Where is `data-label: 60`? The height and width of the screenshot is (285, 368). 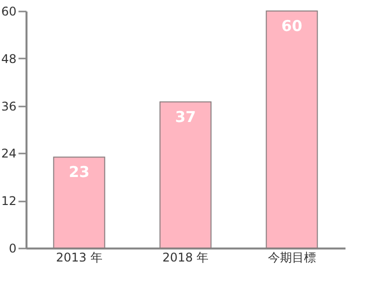 data-label: 60 is located at coordinates (291, 26).